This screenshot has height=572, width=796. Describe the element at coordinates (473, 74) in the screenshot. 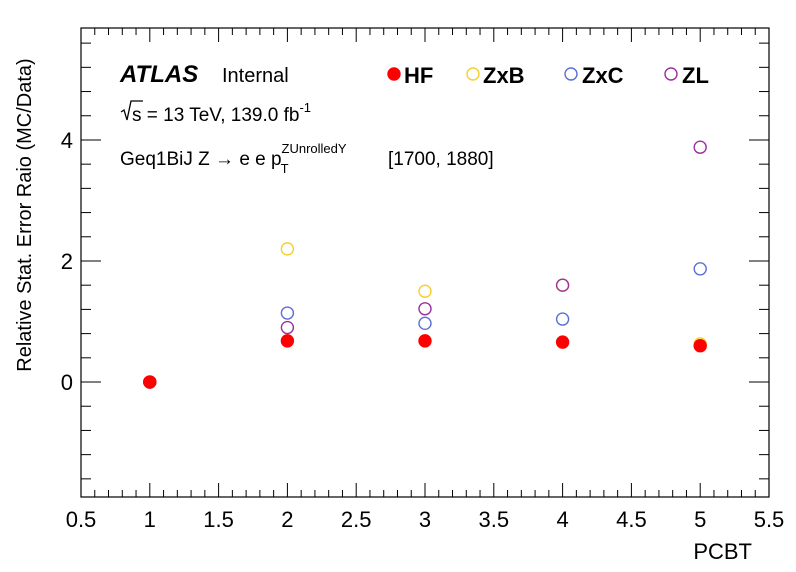

I see `legend-marker-zxb` at that location.